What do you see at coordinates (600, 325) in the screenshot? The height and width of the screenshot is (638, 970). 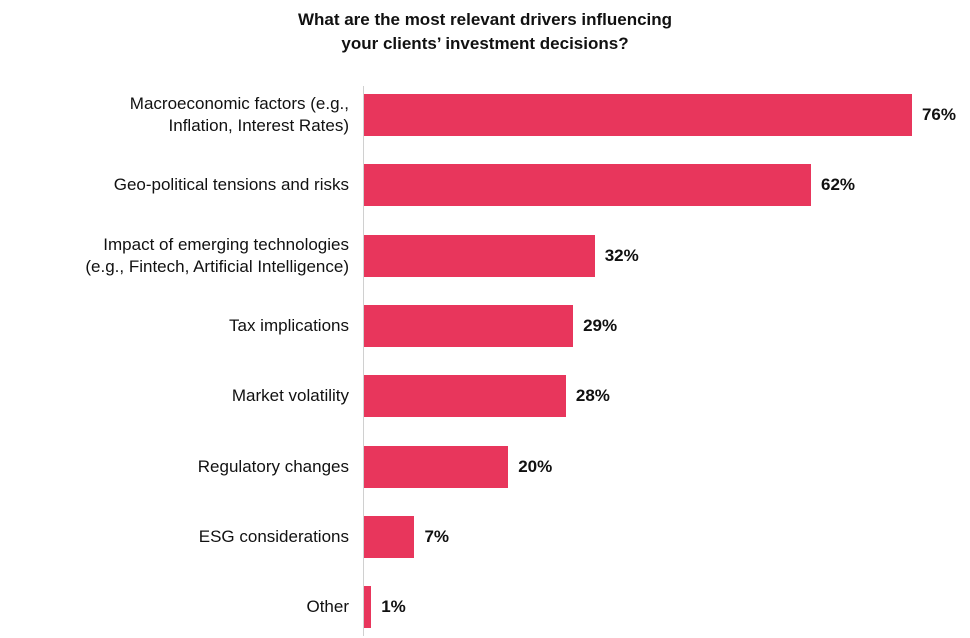 I see `value-label: 29%` at bounding box center [600, 325].